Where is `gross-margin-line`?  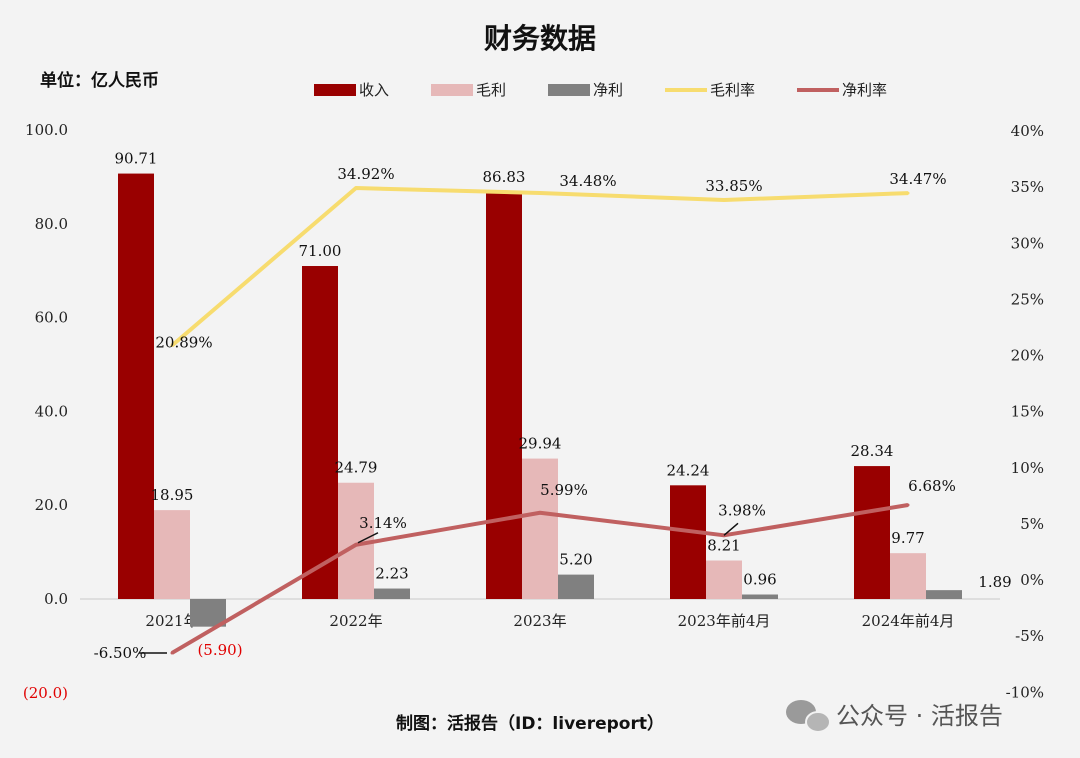
gross-margin-line is located at coordinates (539, 267).